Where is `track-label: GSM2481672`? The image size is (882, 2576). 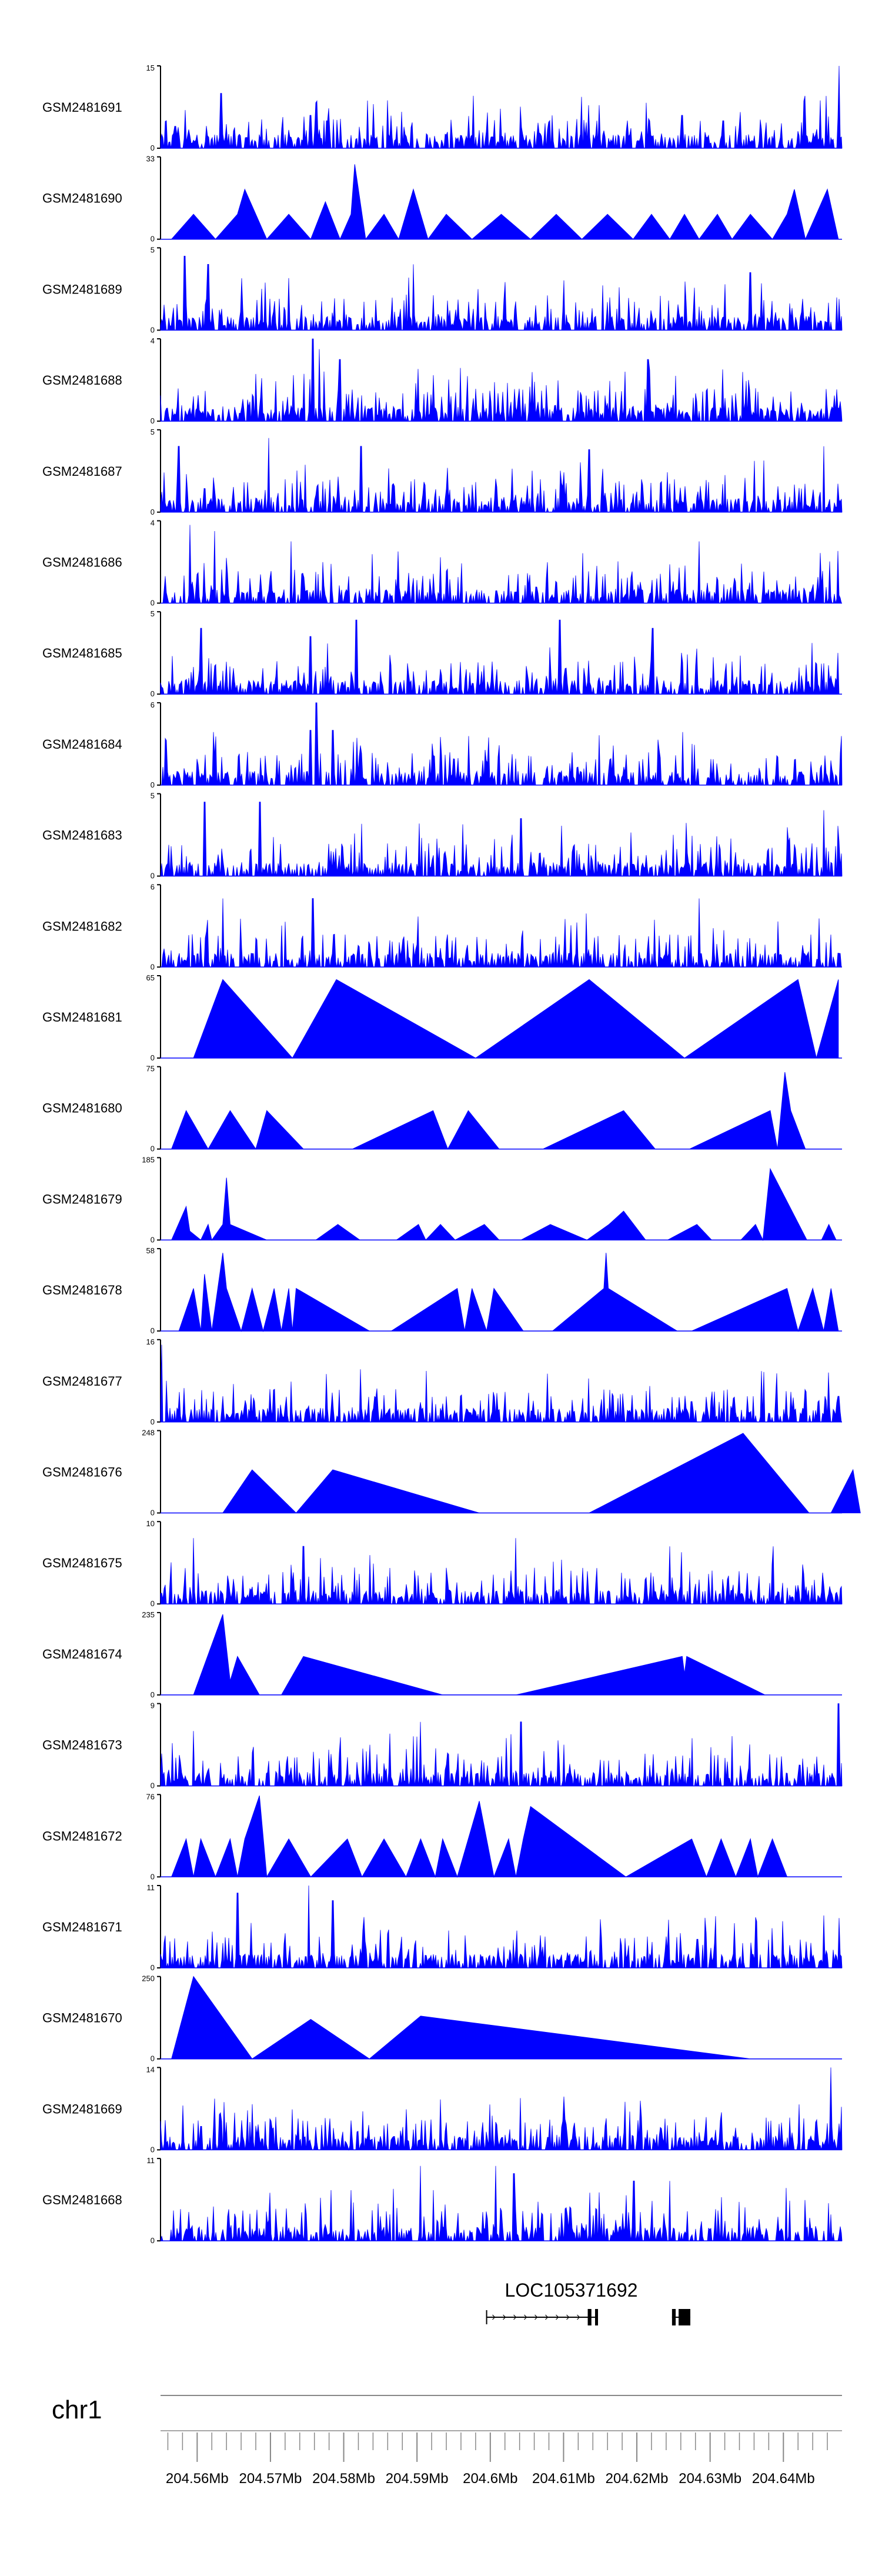 track-label: GSM2481672 is located at coordinates (82, 1835).